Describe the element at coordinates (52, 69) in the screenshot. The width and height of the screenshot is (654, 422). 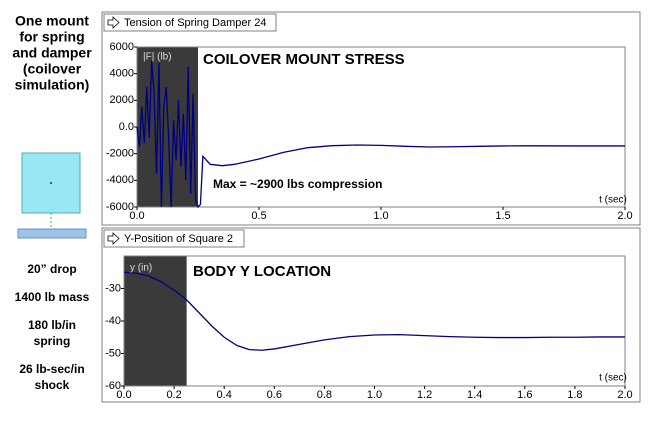
I see `sidebar-heading: (coilover` at that location.